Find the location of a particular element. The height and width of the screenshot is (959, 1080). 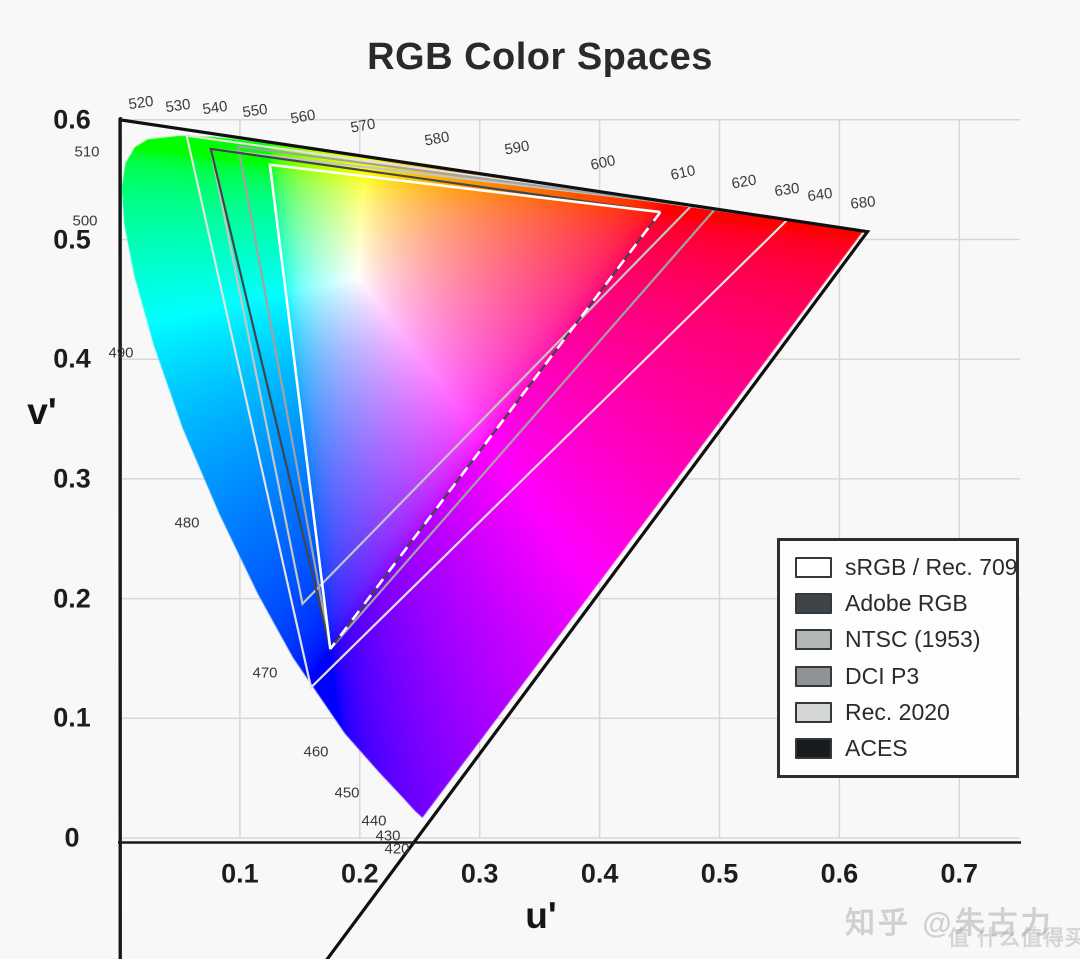

legend-item-srgb-rec-709: sRGB / Rec. 709 is located at coordinates (906, 567).